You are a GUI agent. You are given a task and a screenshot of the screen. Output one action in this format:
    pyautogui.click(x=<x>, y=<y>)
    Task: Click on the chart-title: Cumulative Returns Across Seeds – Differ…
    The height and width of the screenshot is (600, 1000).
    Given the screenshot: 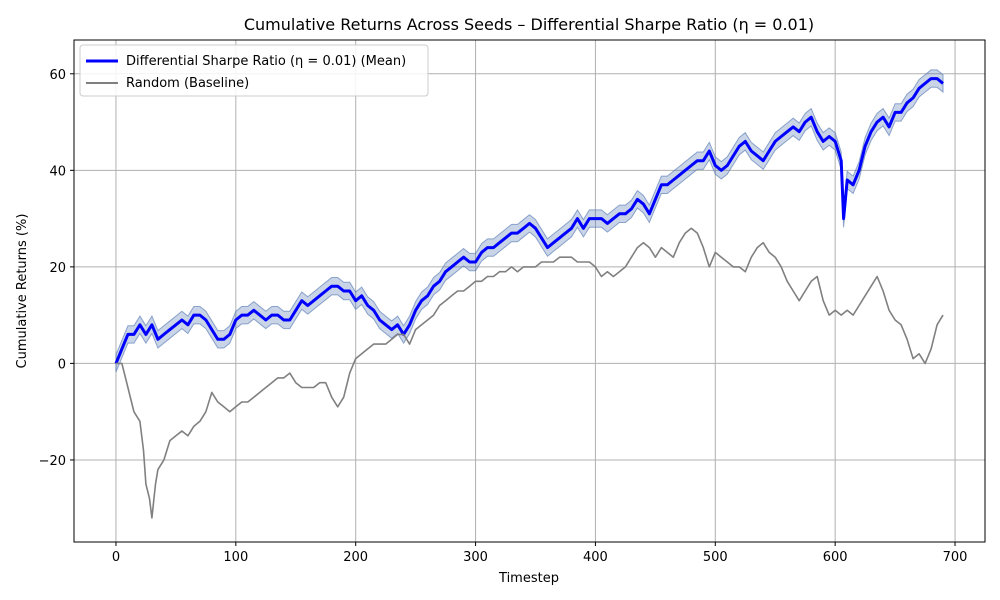 What is the action you would take?
    pyautogui.click(x=529, y=24)
    